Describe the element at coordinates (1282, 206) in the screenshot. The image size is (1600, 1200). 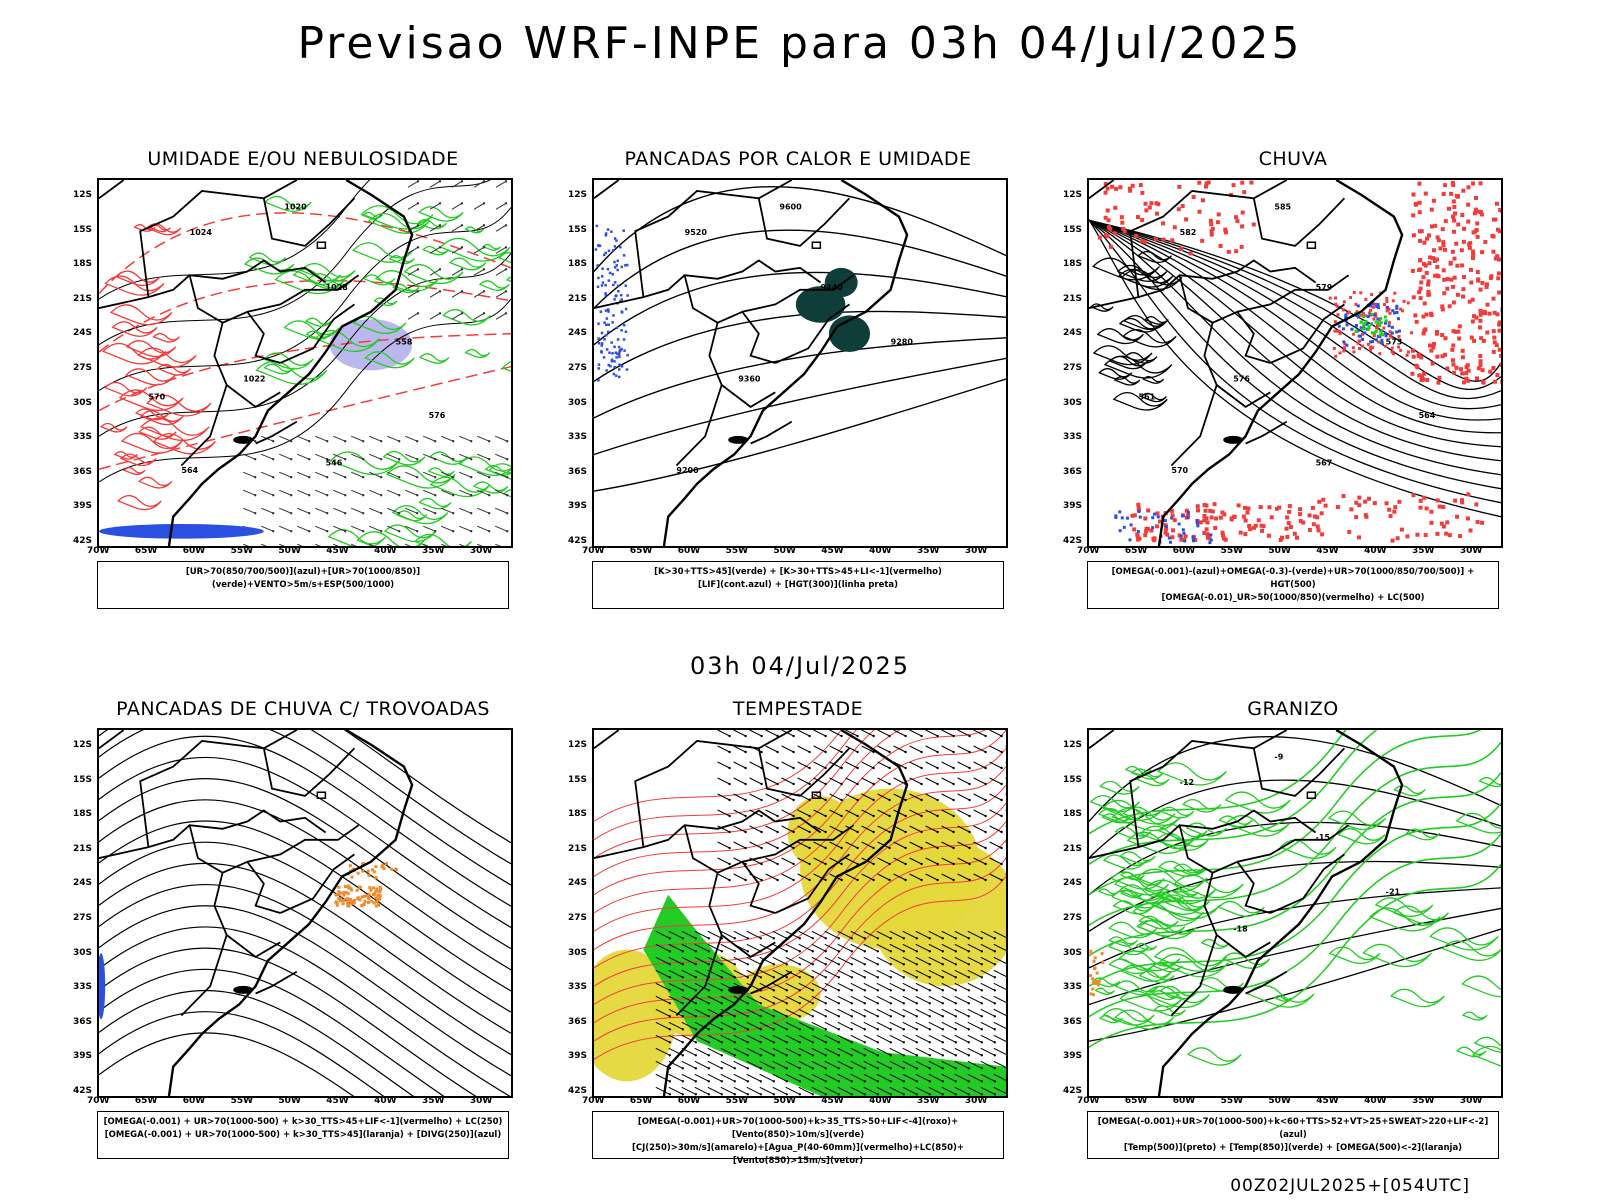
I see `contour-label: 585` at that location.